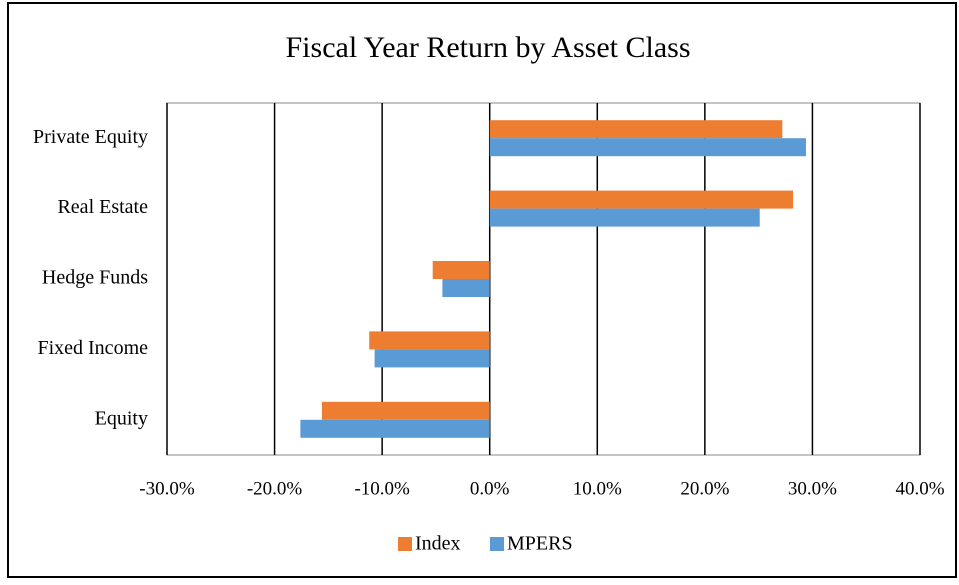 The image size is (959, 585). I want to click on y-tick-label: Private Equity, so click(90, 137).